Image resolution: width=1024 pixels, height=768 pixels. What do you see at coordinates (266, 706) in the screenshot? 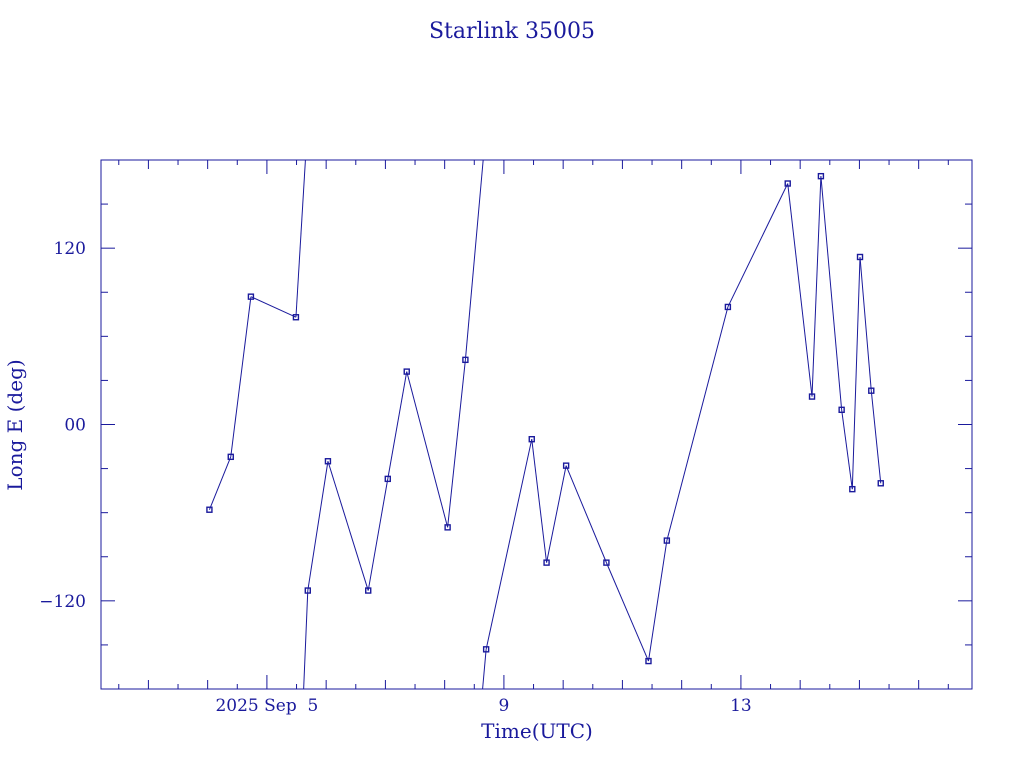
I see `x-tick-label: 2025 Sep 5` at bounding box center [266, 706].